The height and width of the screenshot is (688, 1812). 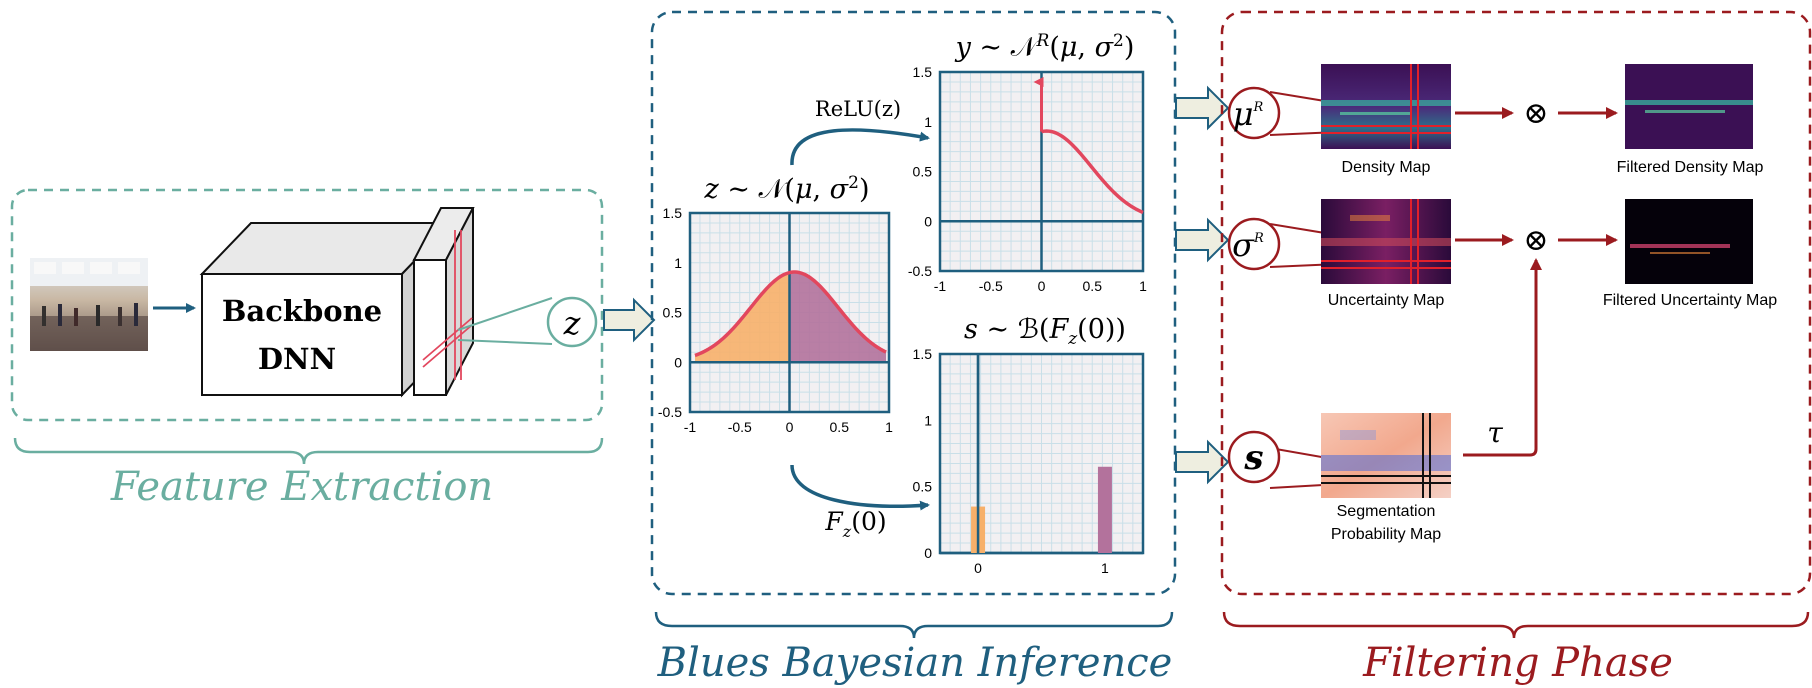 What do you see at coordinates (1386, 167) in the screenshot?
I see `density-map-label: Density Map` at bounding box center [1386, 167].